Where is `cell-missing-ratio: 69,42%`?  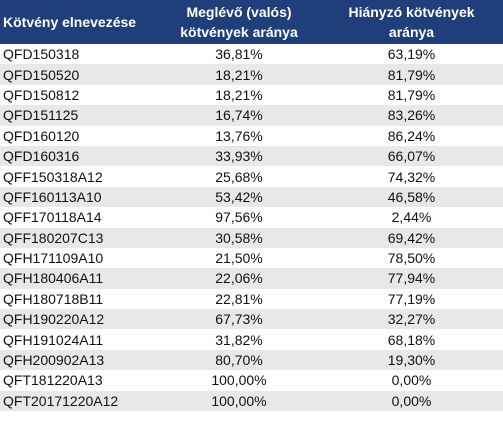
cell-missing-ratio: 69,42% is located at coordinates (411, 237).